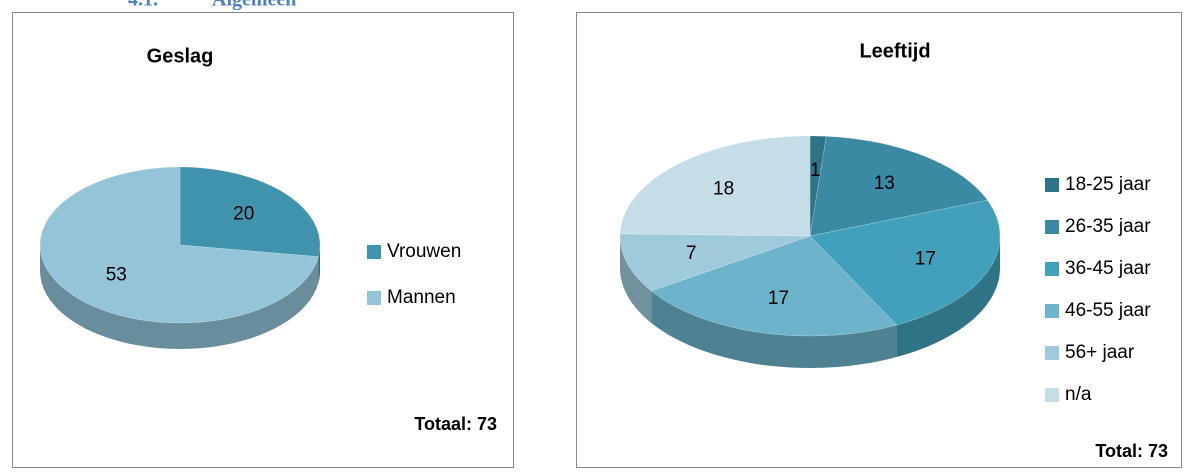 The height and width of the screenshot is (472, 1190). Describe the element at coordinates (243, 214) in the screenshot. I see `data-label: 20` at that location.